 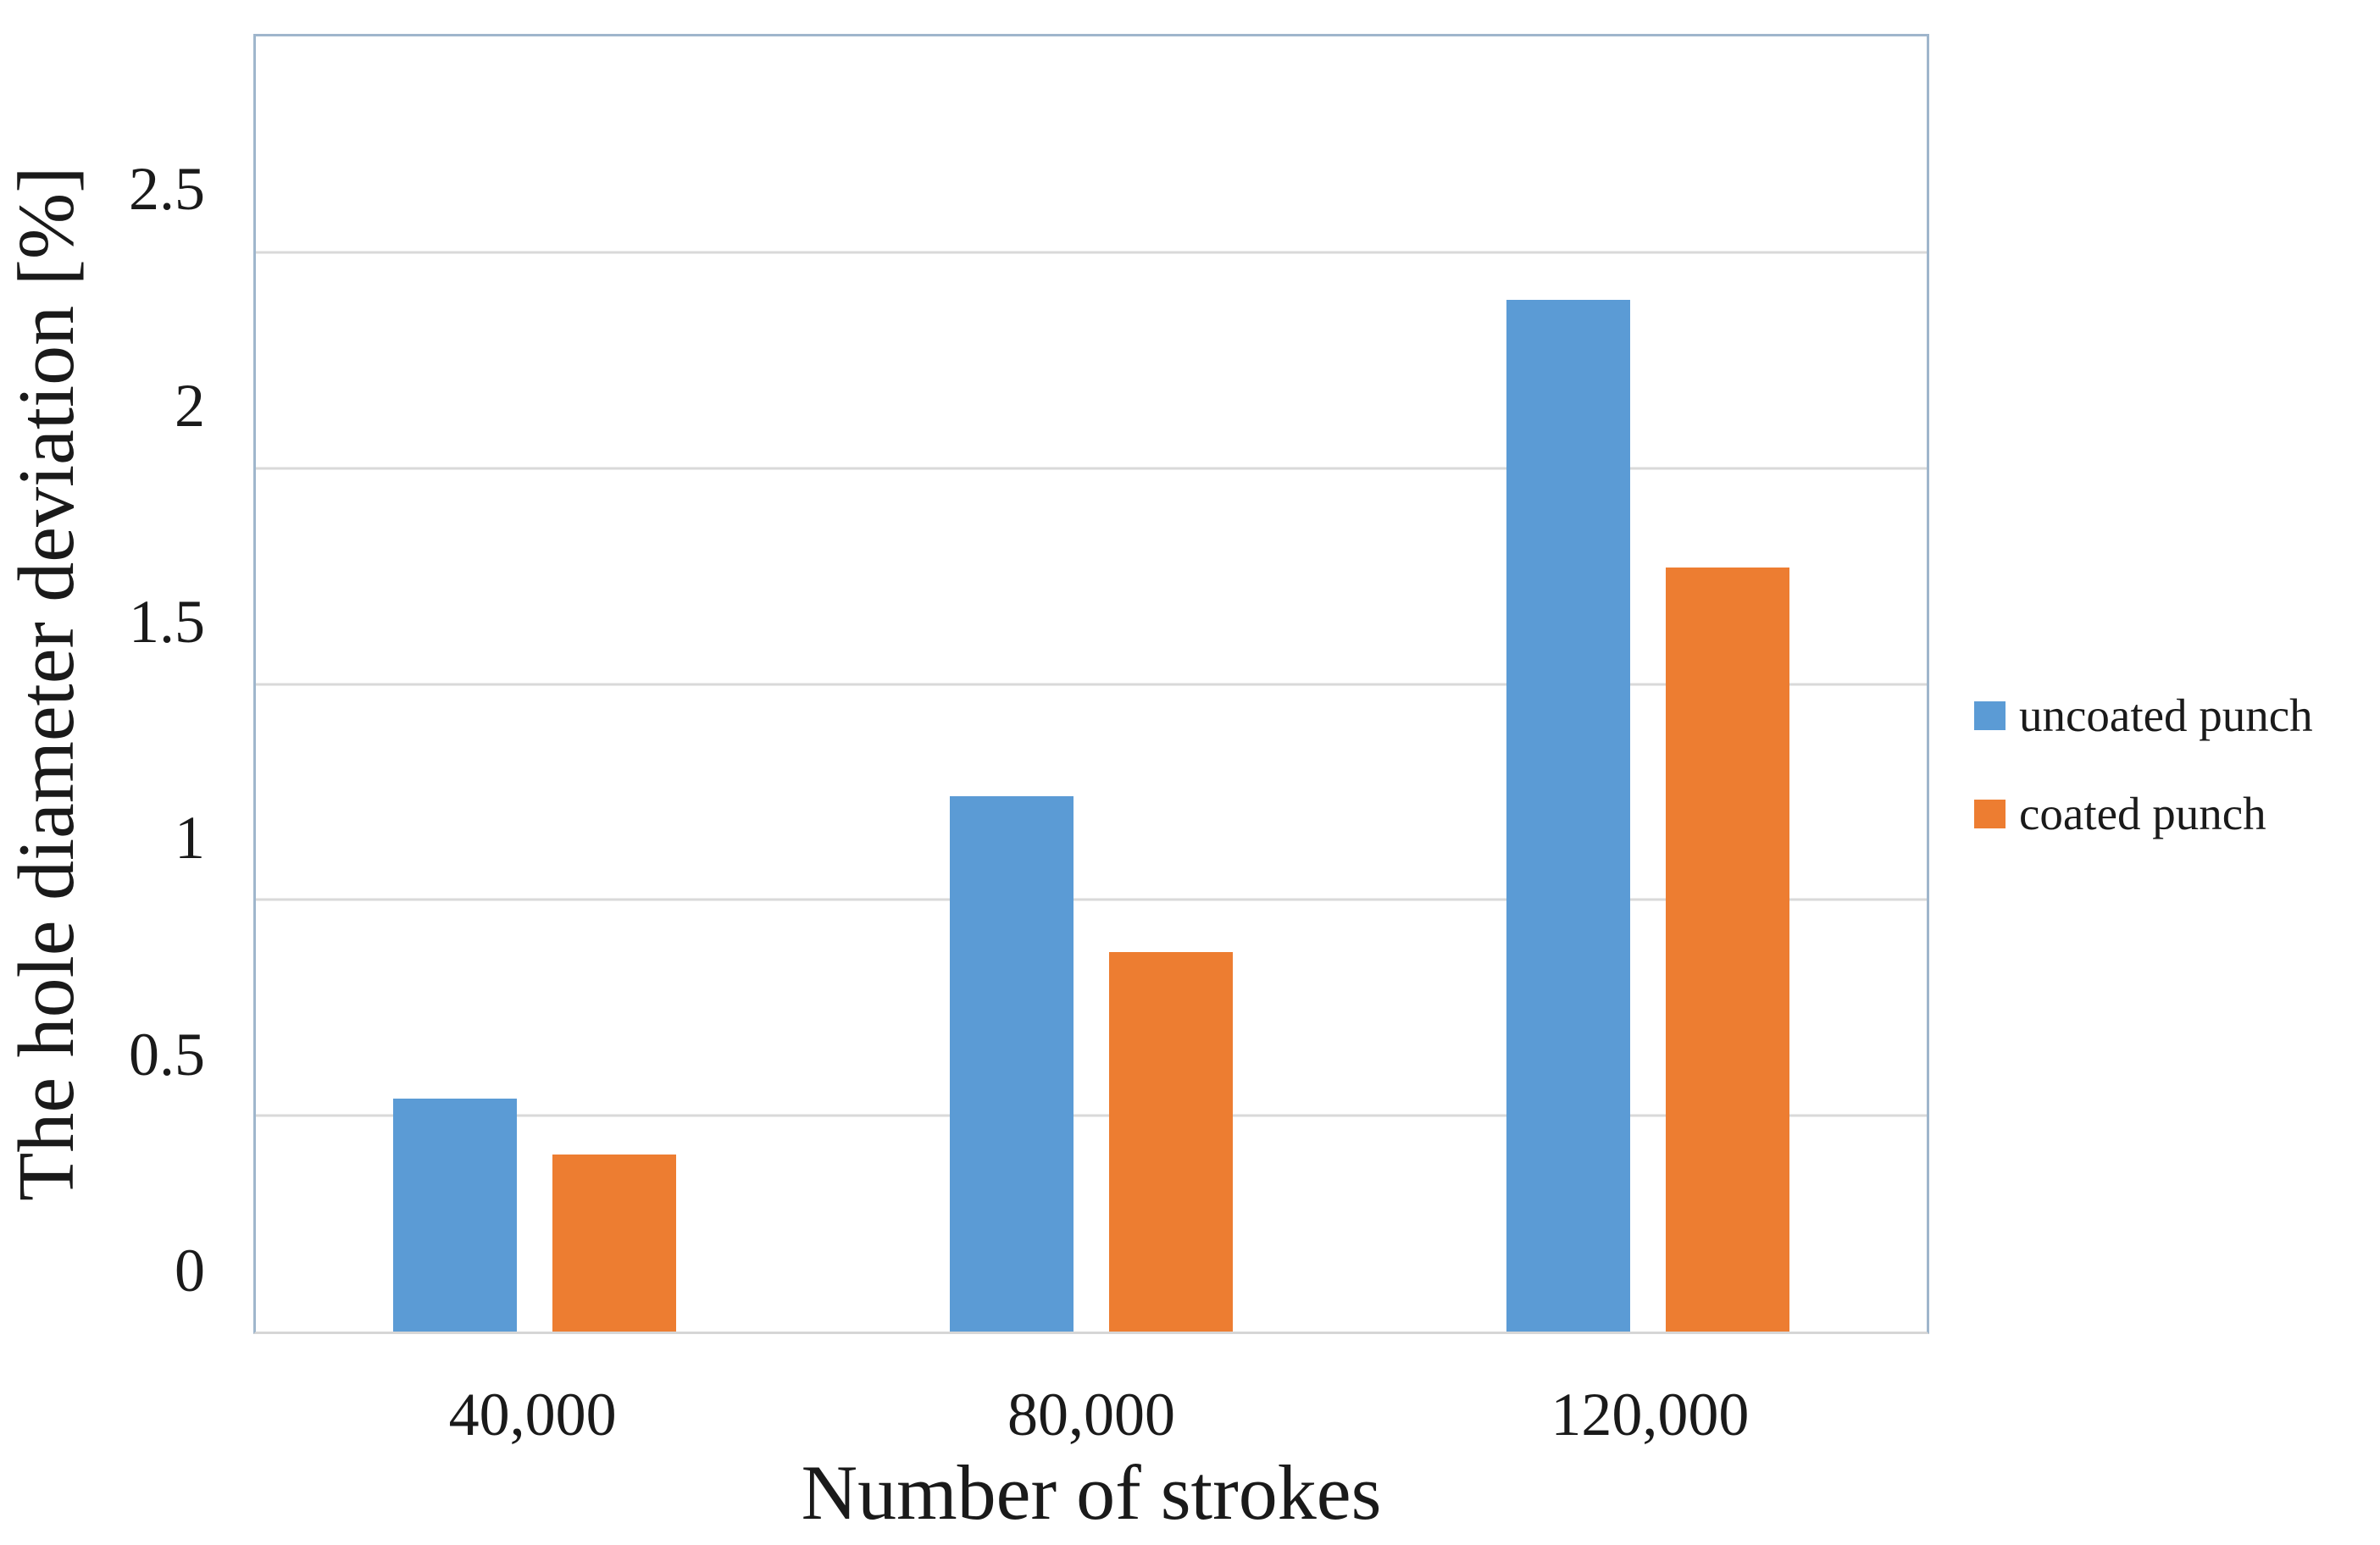 I want to click on x-axis-ticks: 40,000 80,000 120,000, so click(x=1091, y=1414).